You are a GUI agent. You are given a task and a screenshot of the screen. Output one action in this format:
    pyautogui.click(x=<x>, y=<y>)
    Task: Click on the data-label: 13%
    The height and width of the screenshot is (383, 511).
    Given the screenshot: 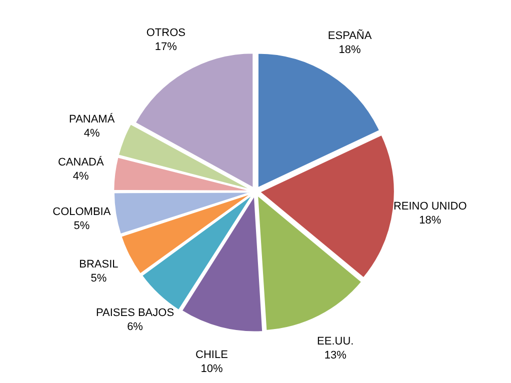 What is the action you would take?
    pyautogui.click(x=335, y=355)
    